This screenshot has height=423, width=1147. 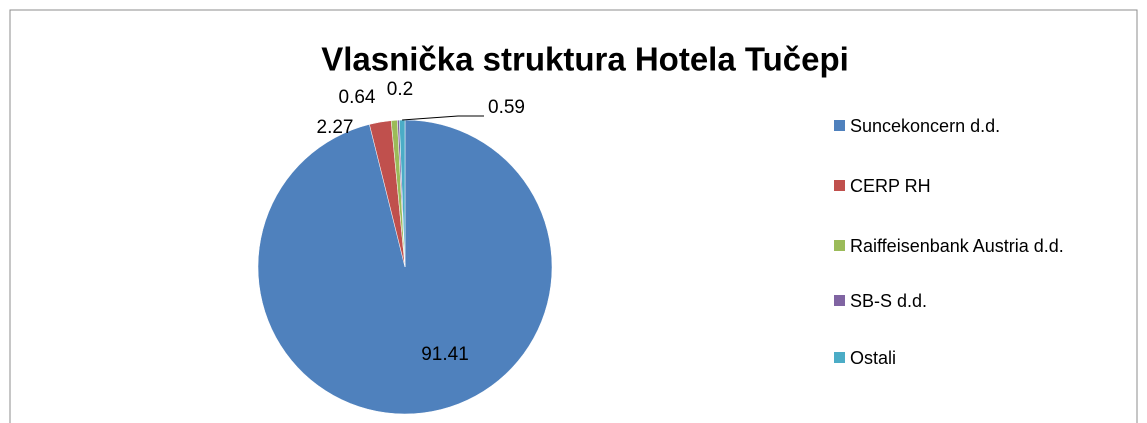 What do you see at coordinates (890, 186) in the screenshot?
I see `legend-label: CERP RH` at bounding box center [890, 186].